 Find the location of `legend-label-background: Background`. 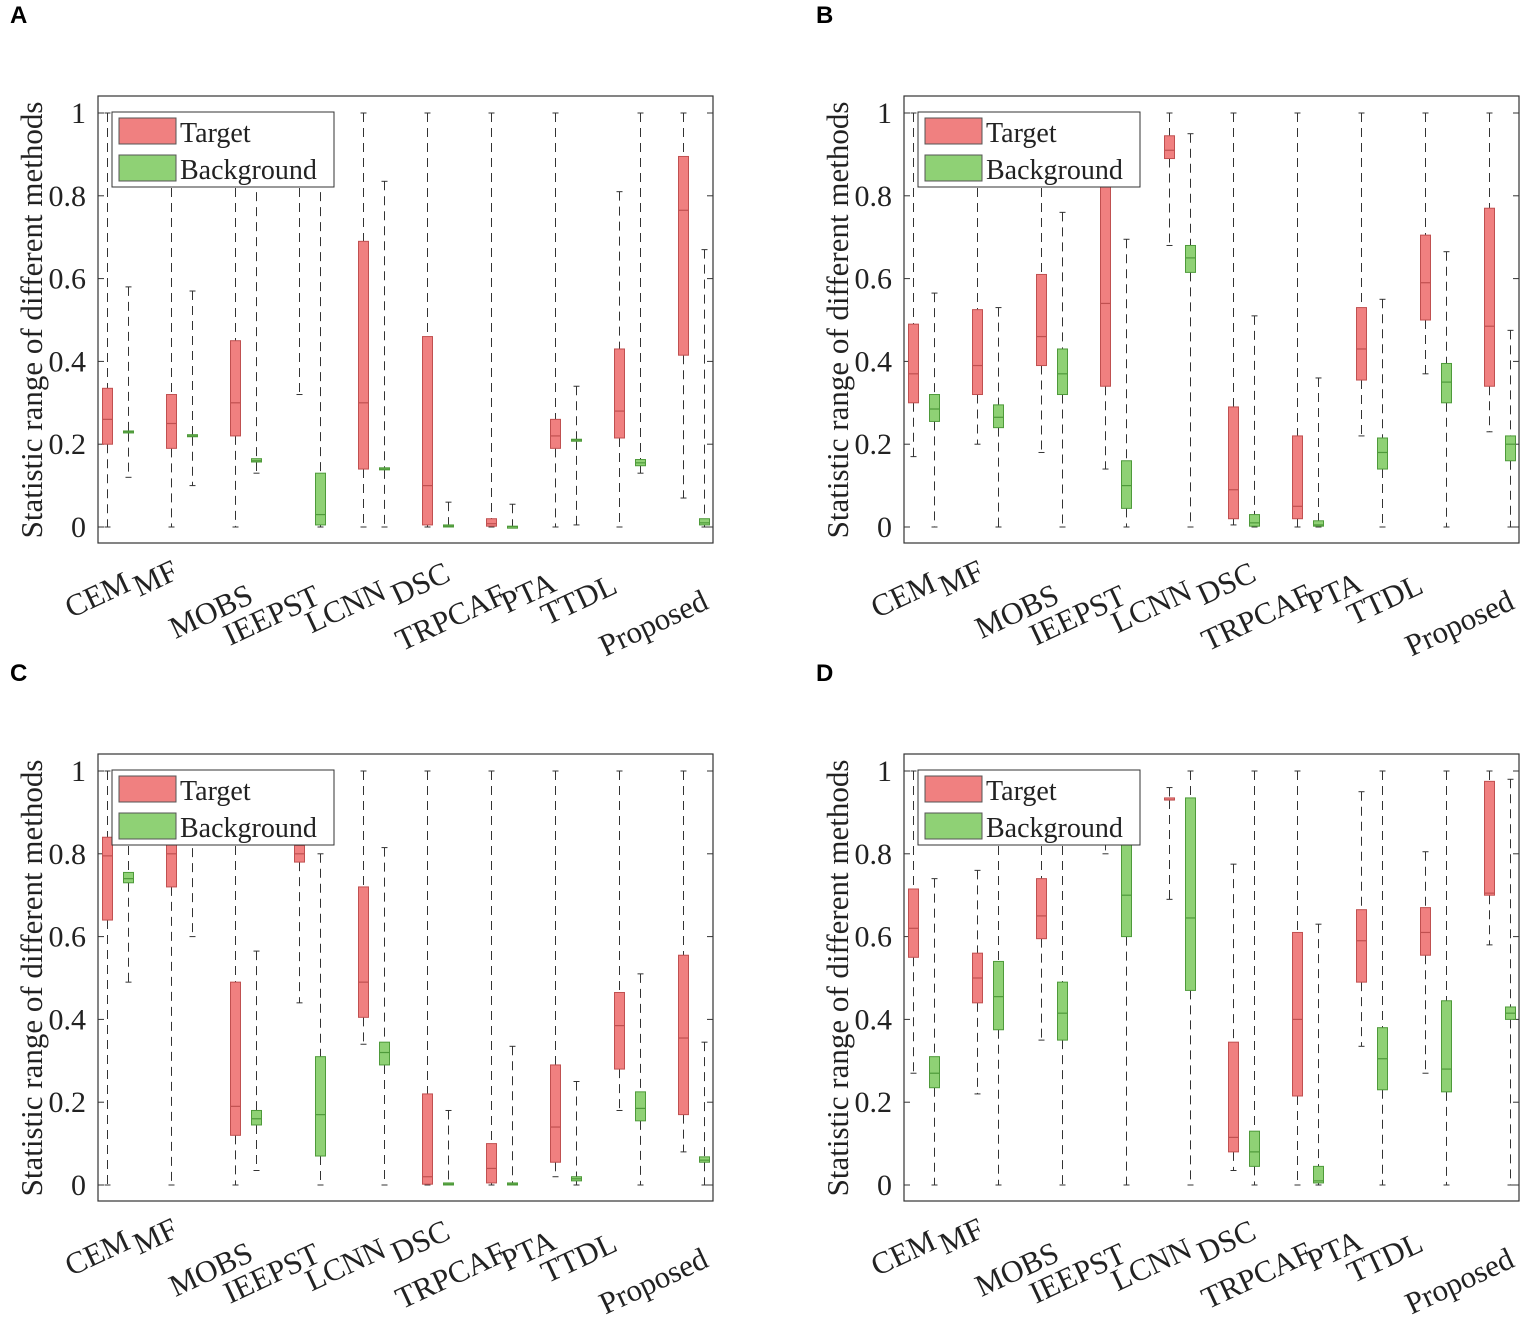

legend-label-background: Background is located at coordinates (248, 828).